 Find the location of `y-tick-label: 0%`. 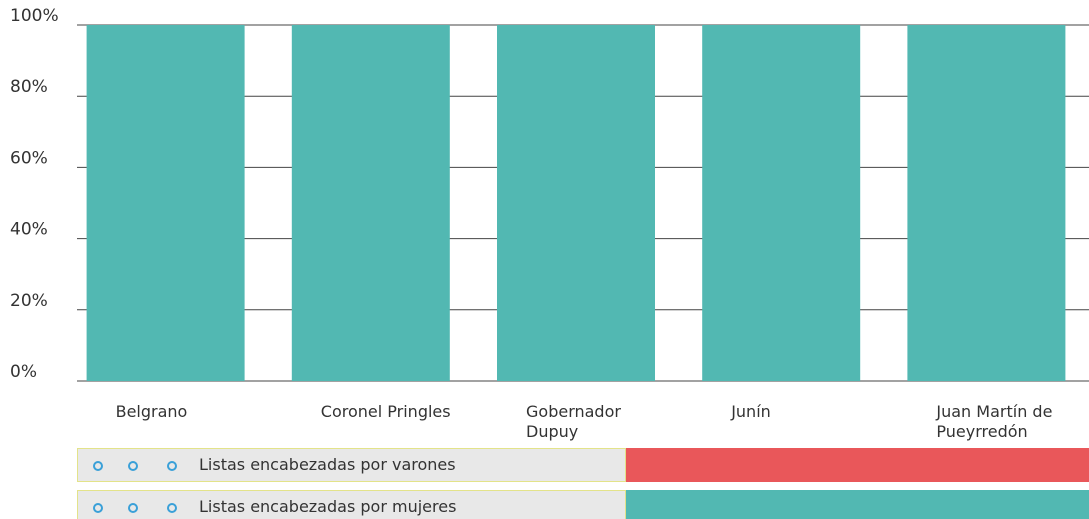

y-tick-label: 0% is located at coordinates (23, 372).